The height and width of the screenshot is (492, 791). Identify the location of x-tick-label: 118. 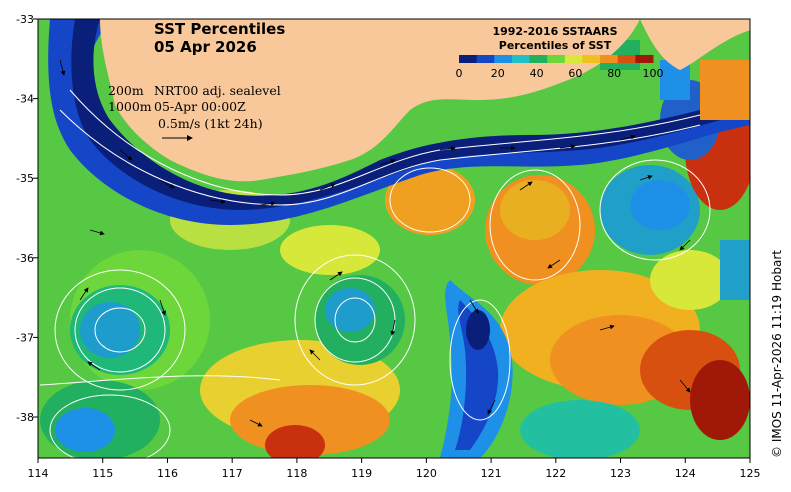
(296, 473).